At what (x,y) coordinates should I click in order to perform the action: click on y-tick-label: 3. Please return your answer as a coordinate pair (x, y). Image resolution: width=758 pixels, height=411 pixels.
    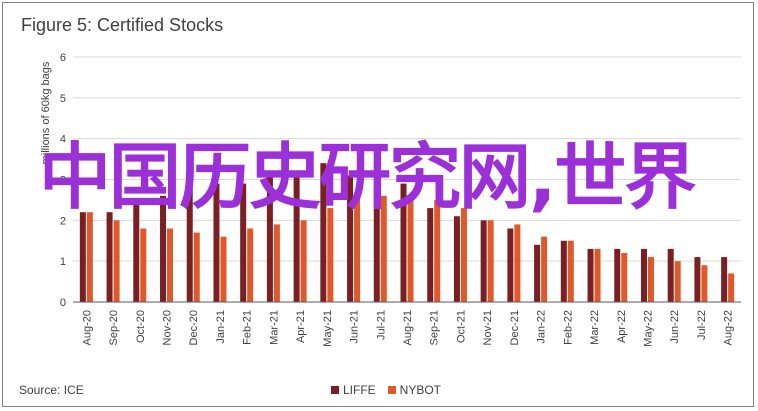
    Looking at the image, I should click on (63, 181).